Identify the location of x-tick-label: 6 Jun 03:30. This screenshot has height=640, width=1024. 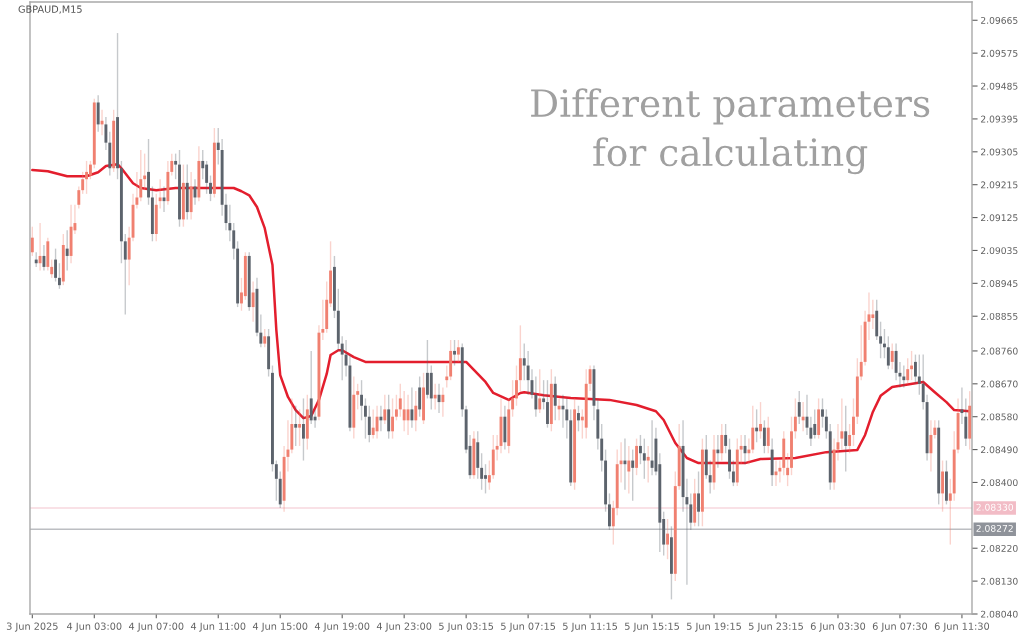
(838, 627).